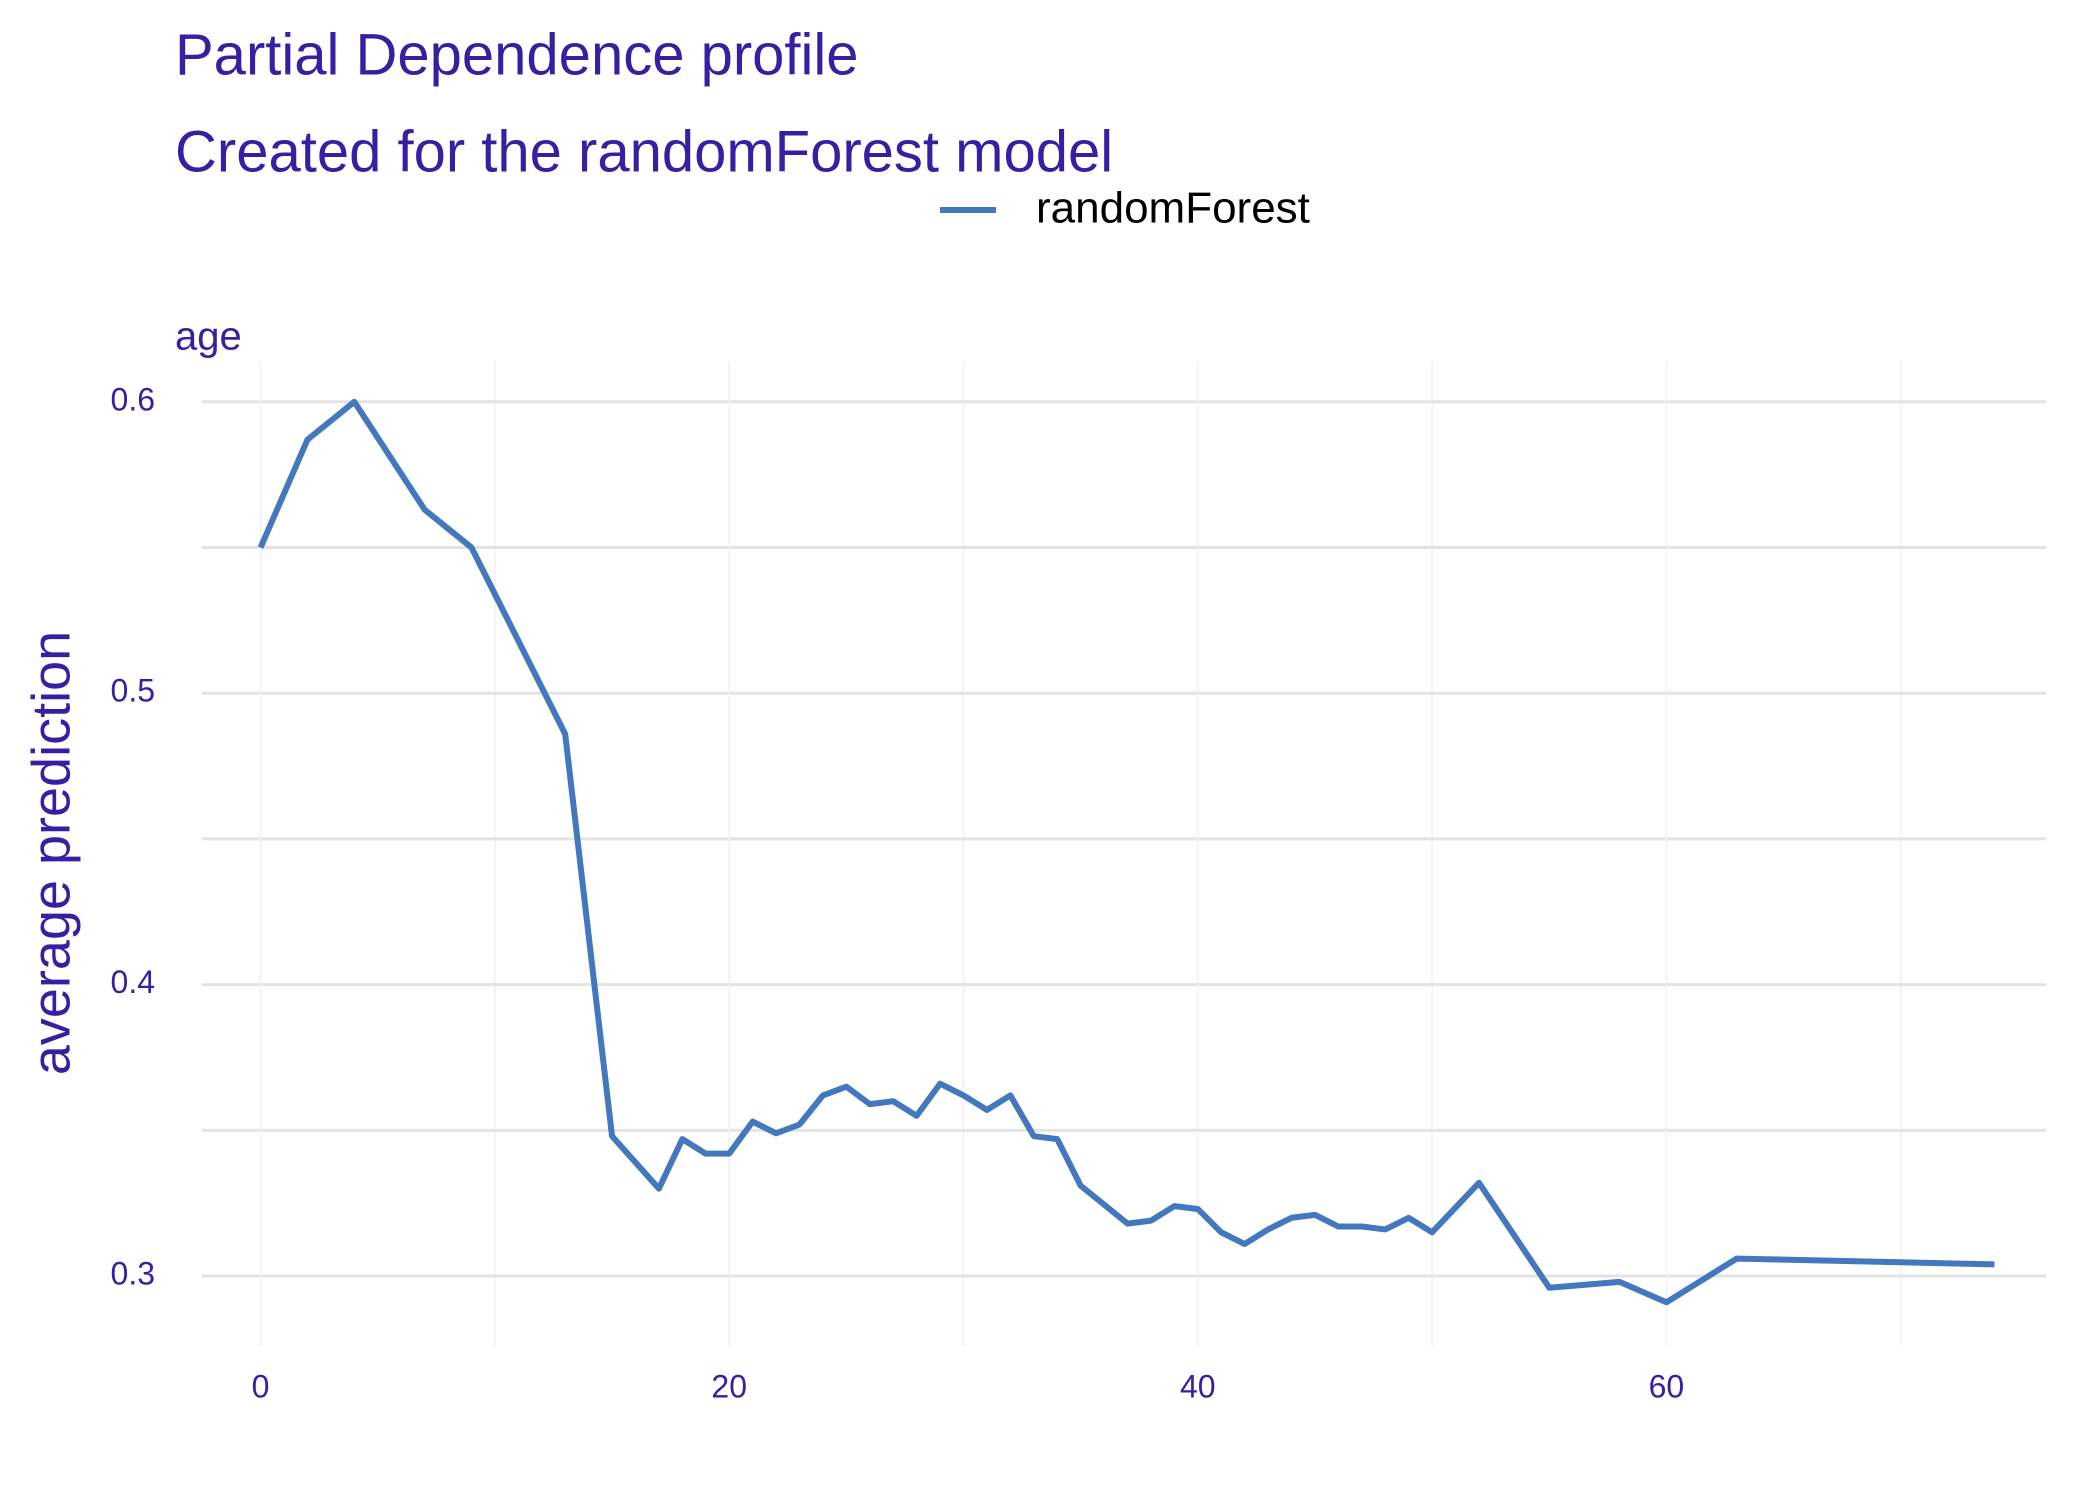 The height and width of the screenshot is (1504, 2100). I want to click on legend-label: randomForest, so click(1173, 208).